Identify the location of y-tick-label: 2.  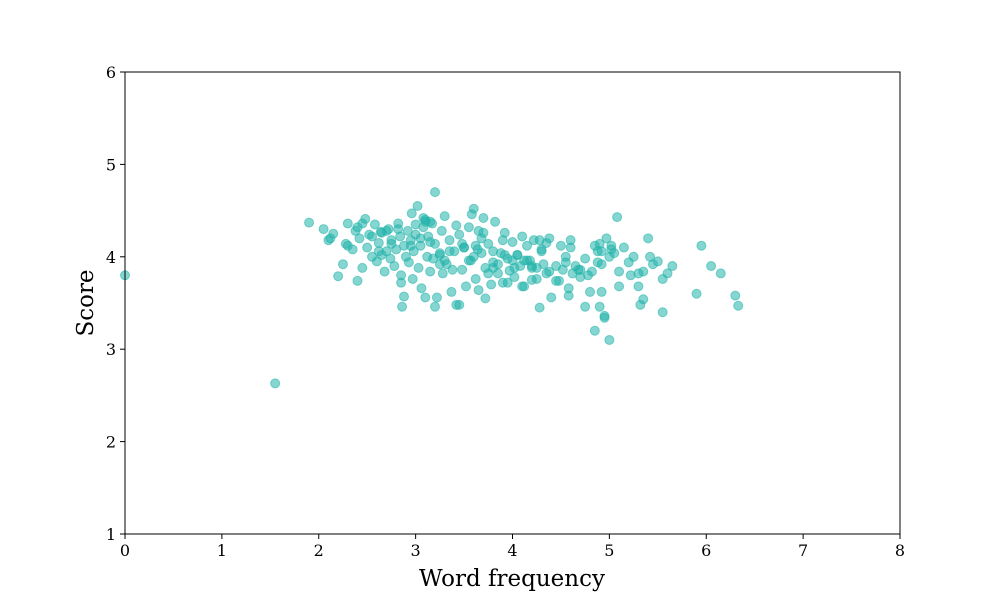
(111, 442).